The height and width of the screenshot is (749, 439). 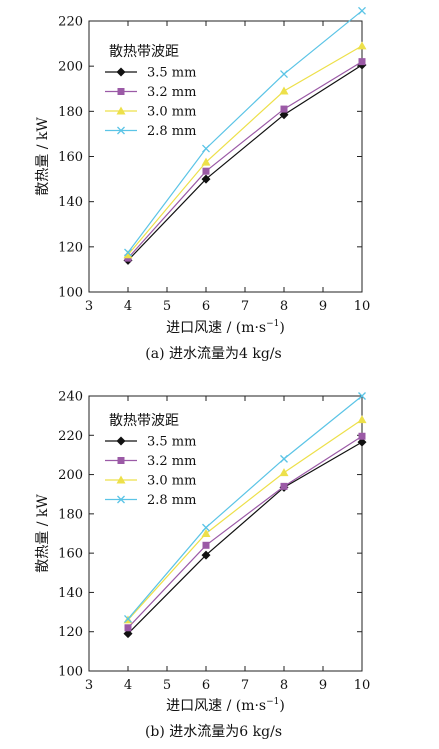 I want to click on series-line-triangle, so click(x=245, y=520).